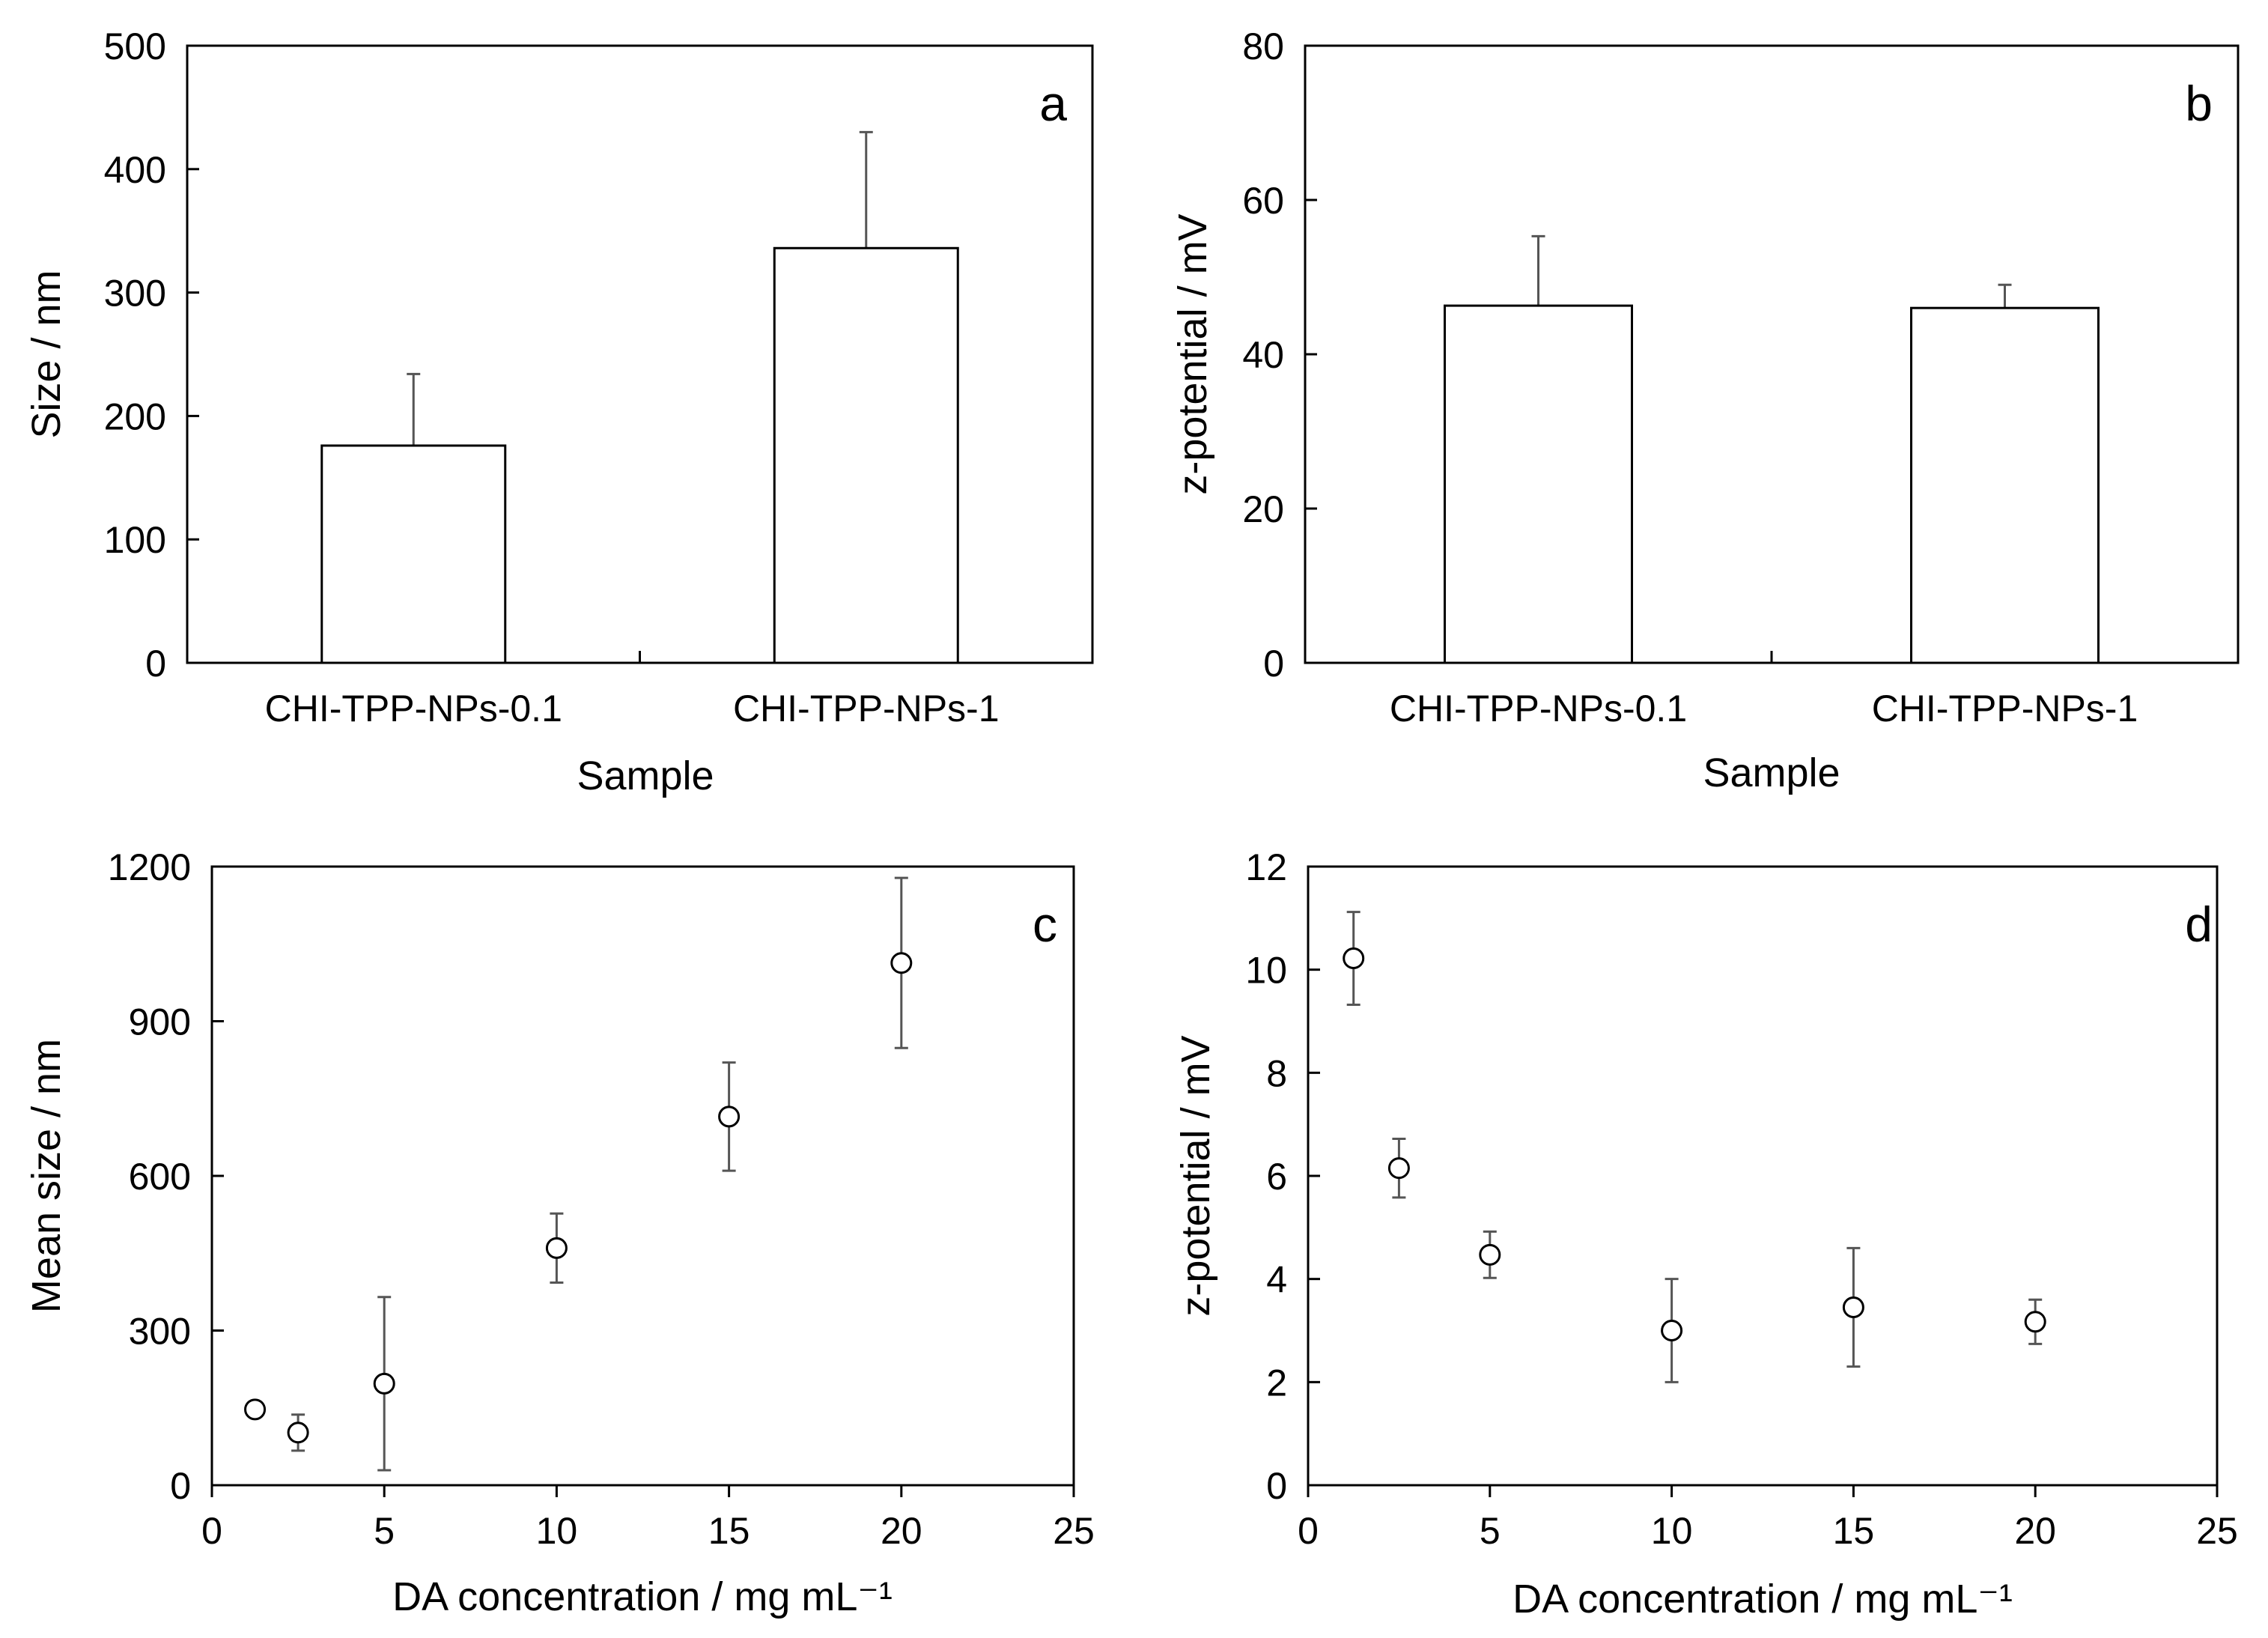 The image size is (2268, 1638). What do you see at coordinates (1192, 353) in the screenshot?
I see `panel-b-y-axis-title: z-potential / mV` at bounding box center [1192, 353].